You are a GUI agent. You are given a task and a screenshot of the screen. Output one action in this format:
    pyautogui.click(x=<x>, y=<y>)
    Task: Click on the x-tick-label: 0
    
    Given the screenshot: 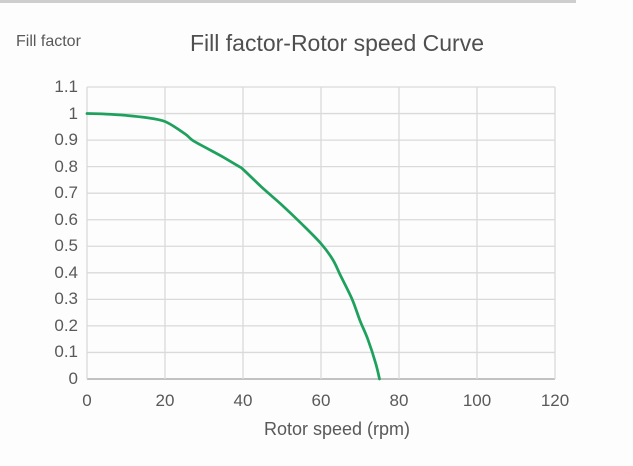 What is the action you would take?
    pyautogui.click(x=87, y=400)
    